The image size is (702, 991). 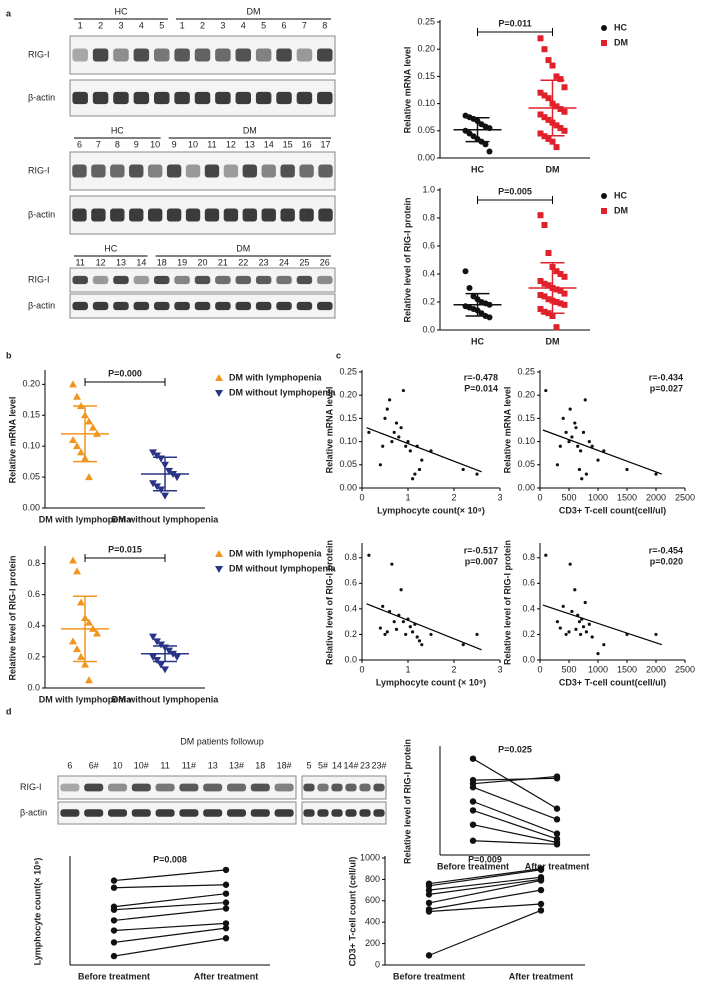 I want to click on lane-label: 14, so click(x=141, y=262).